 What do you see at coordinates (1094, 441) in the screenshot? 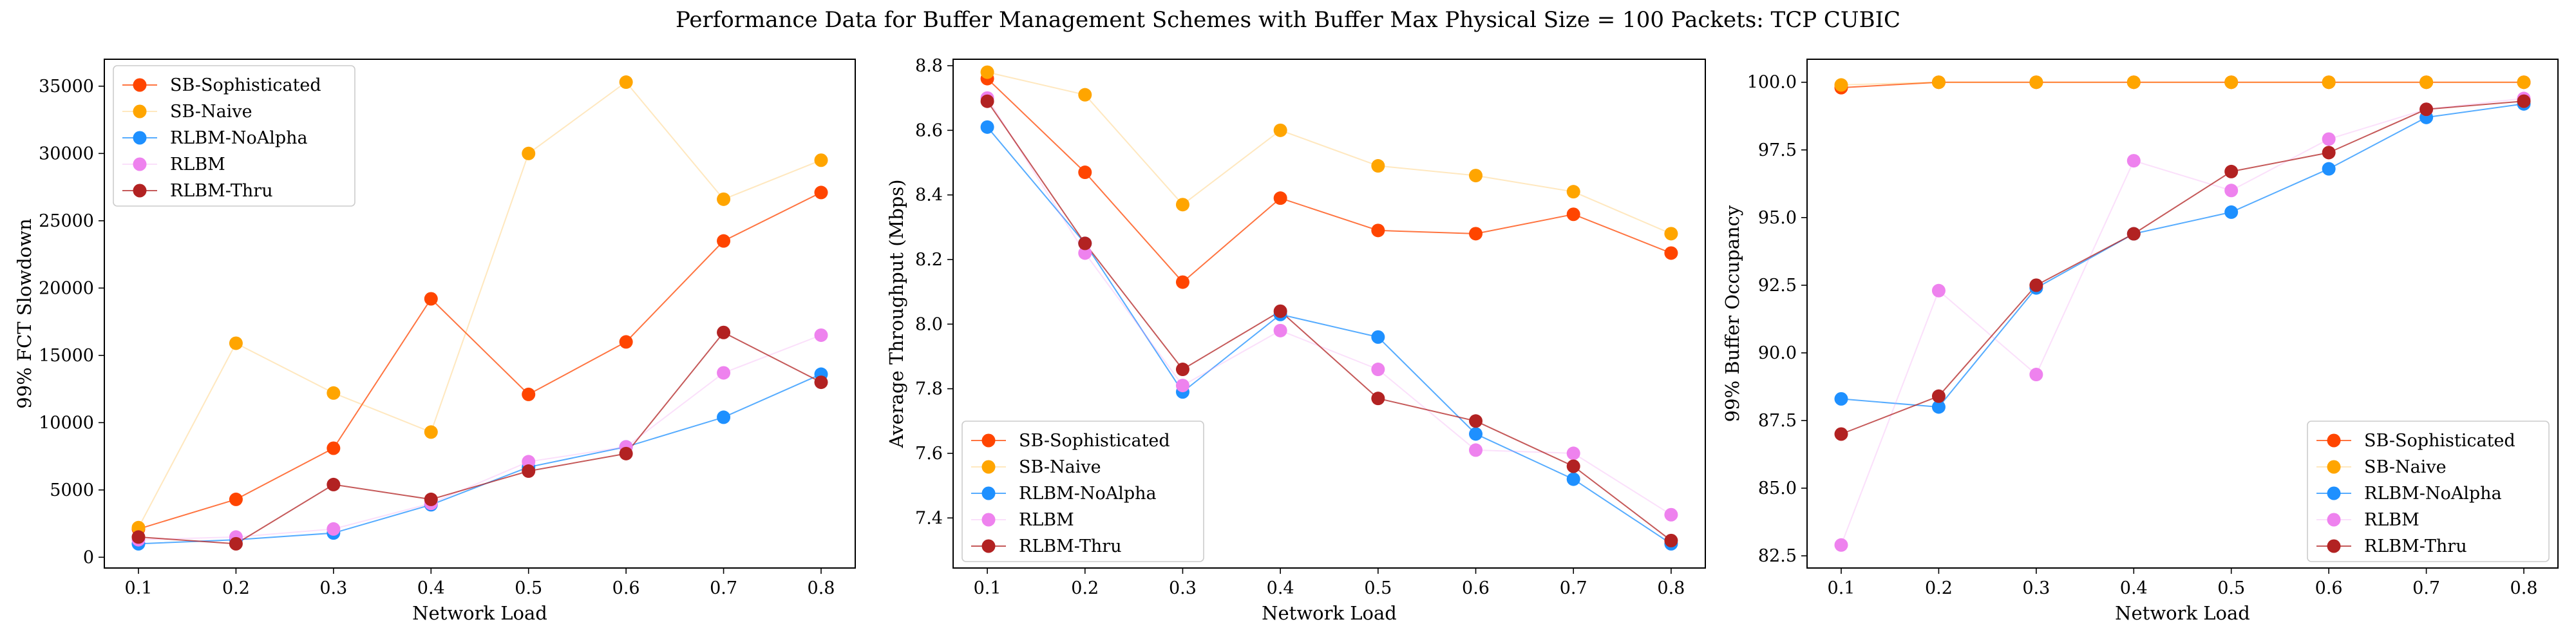
I see `legend-label-sb-sophisticated: SB-Sophisticated` at bounding box center [1094, 441].